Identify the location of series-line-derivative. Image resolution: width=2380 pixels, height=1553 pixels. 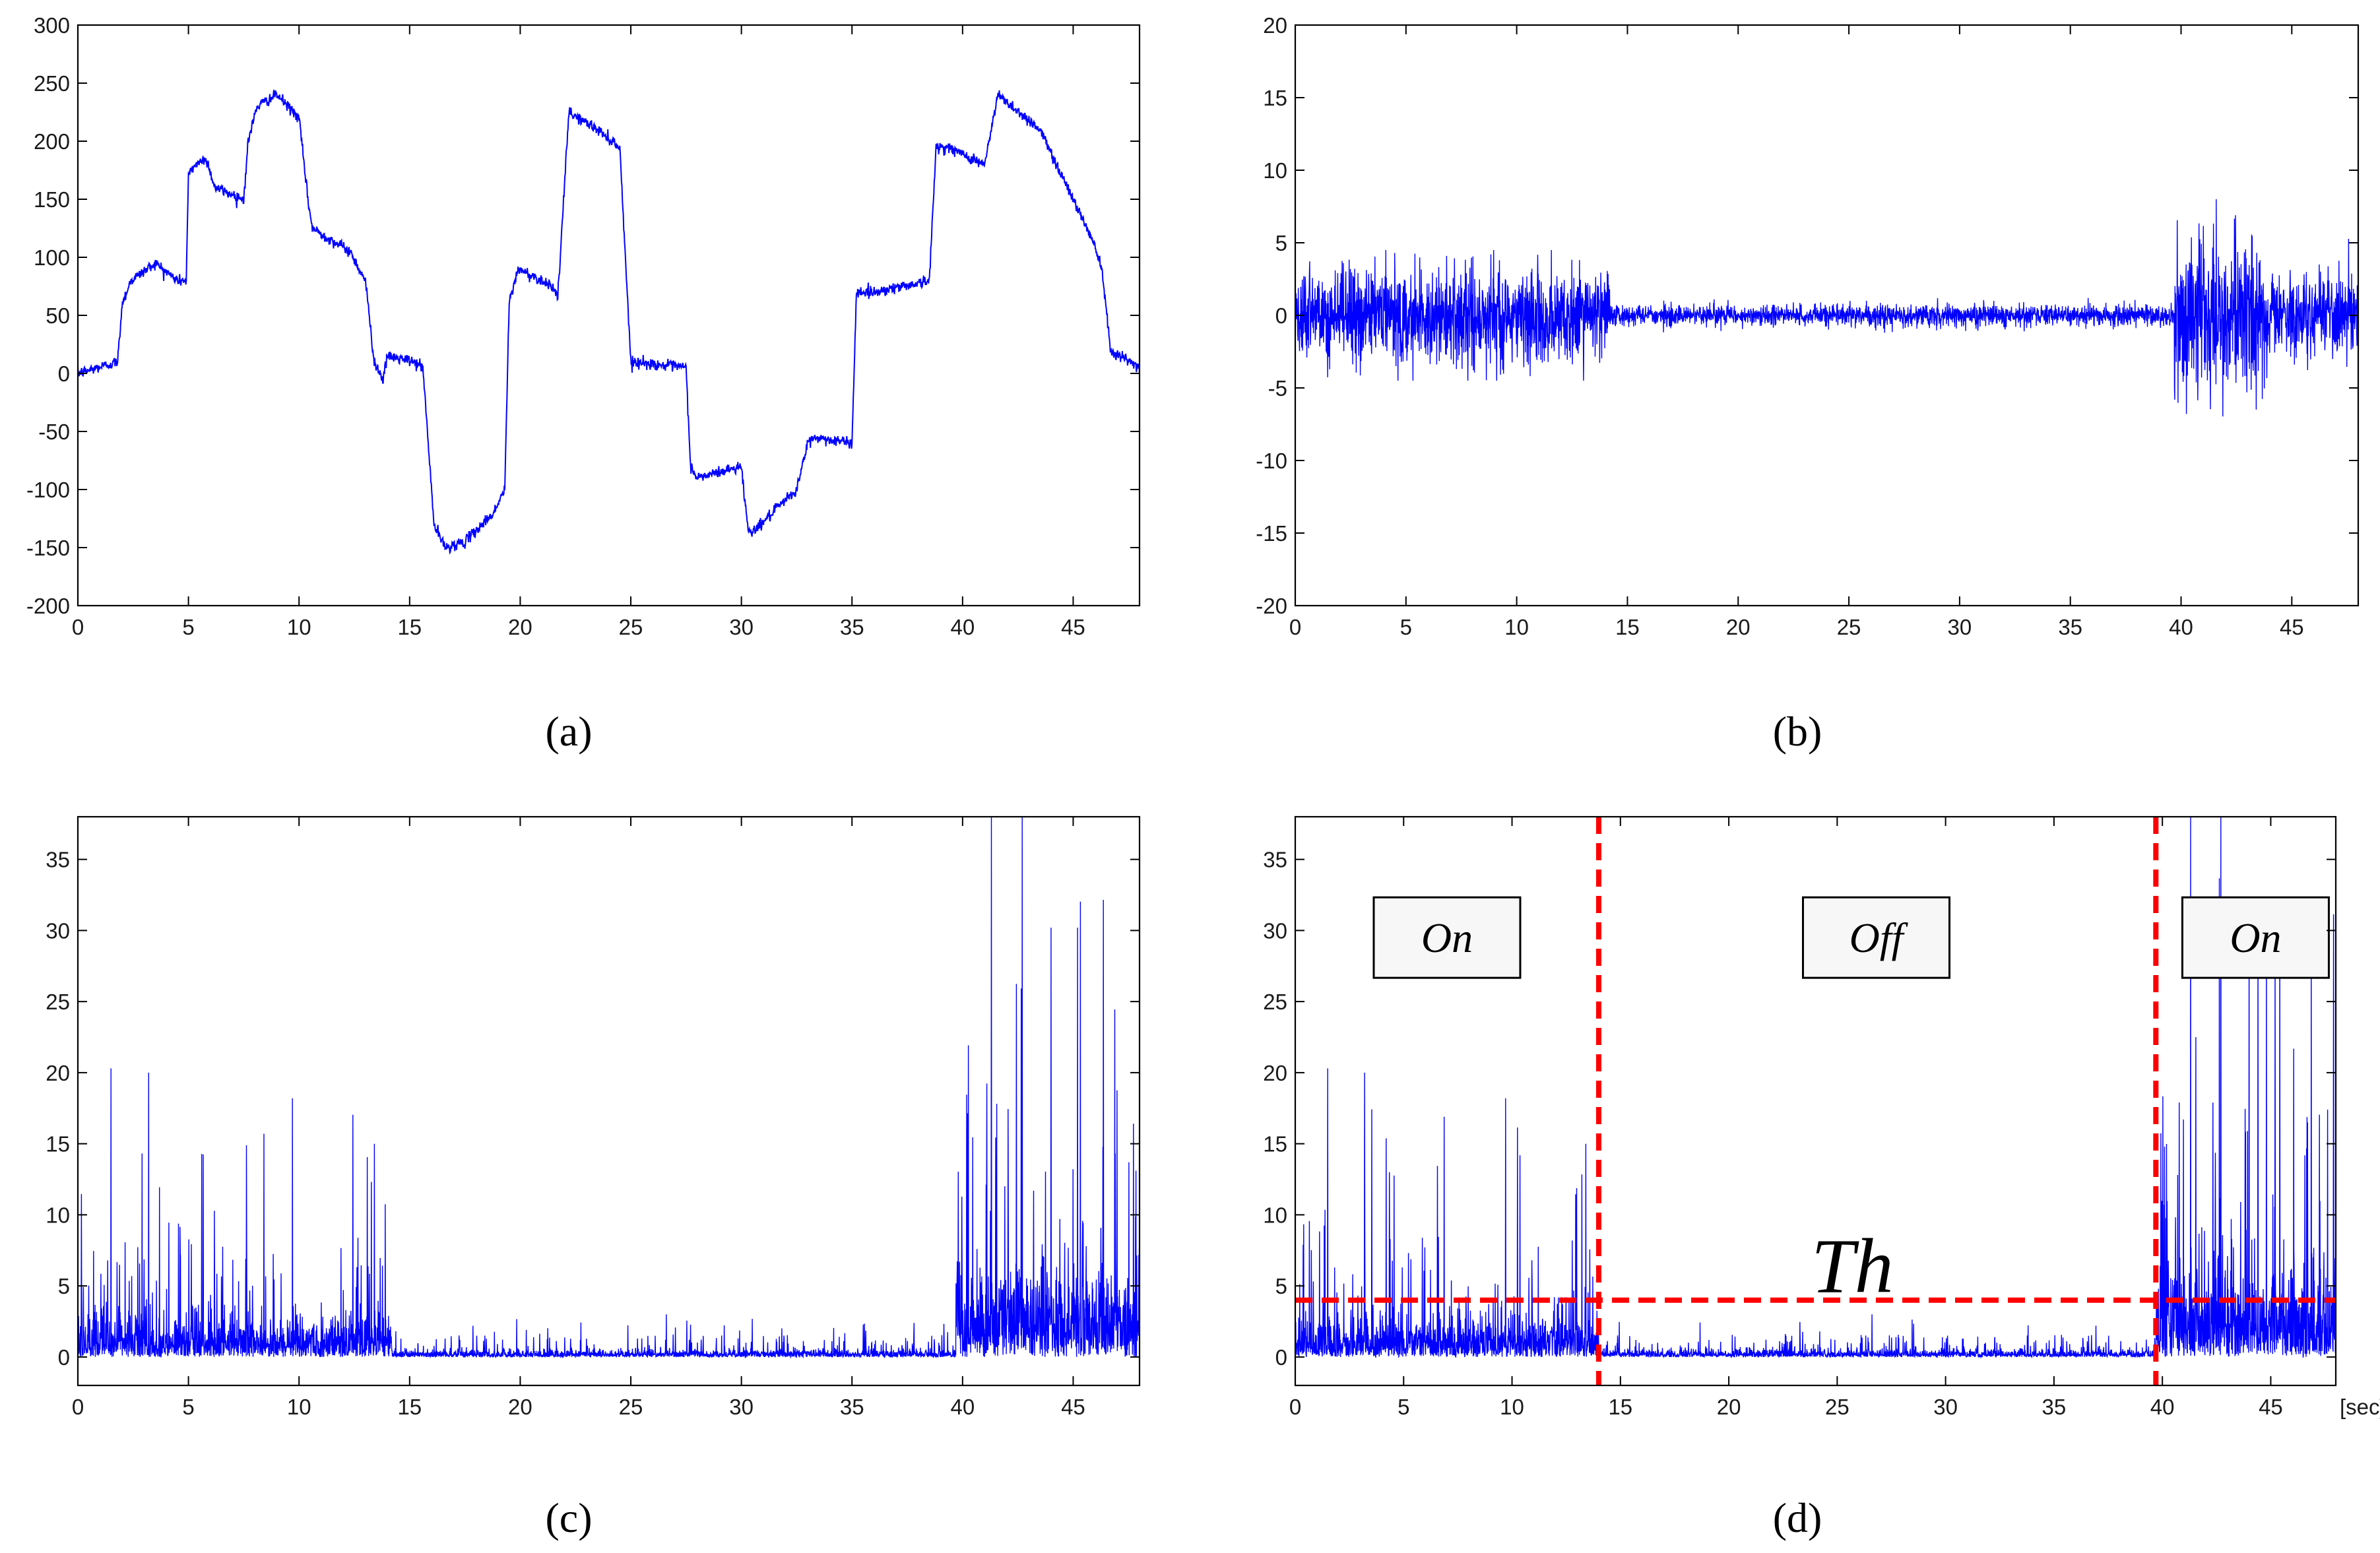
(1827, 308).